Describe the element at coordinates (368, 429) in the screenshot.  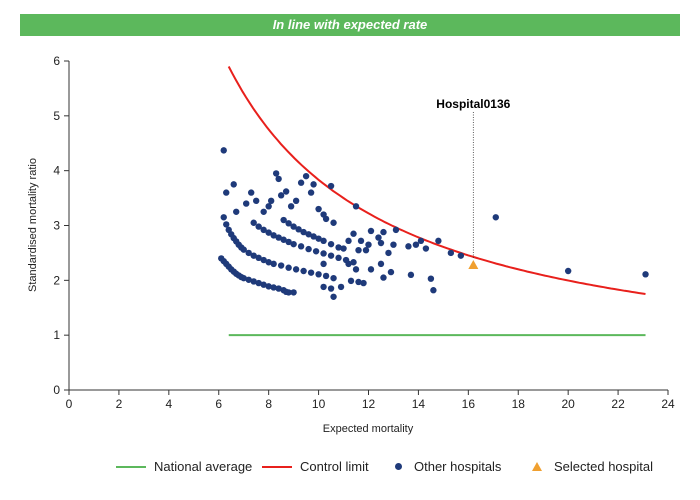
I see `x-axis-label: Expected mortality` at that location.